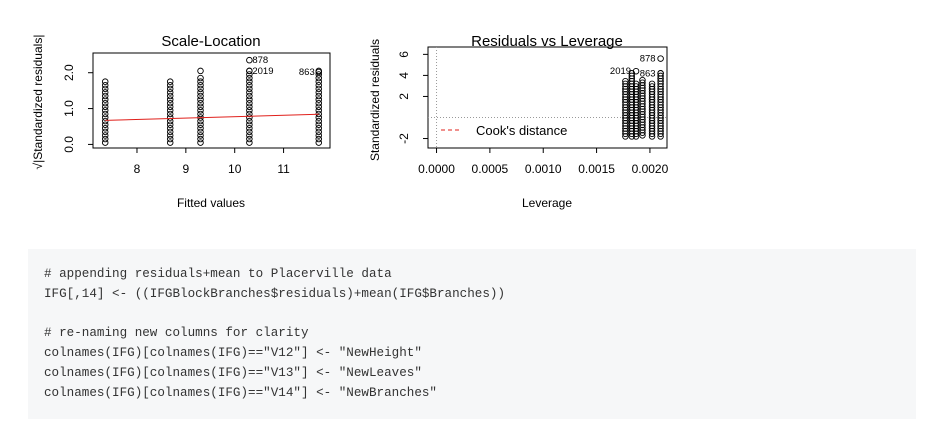 The width and height of the screenshot is (942, 435). Describe the element at coordinates (307, 72) in the screenshot. I see `outlier-label: 863` at that location.